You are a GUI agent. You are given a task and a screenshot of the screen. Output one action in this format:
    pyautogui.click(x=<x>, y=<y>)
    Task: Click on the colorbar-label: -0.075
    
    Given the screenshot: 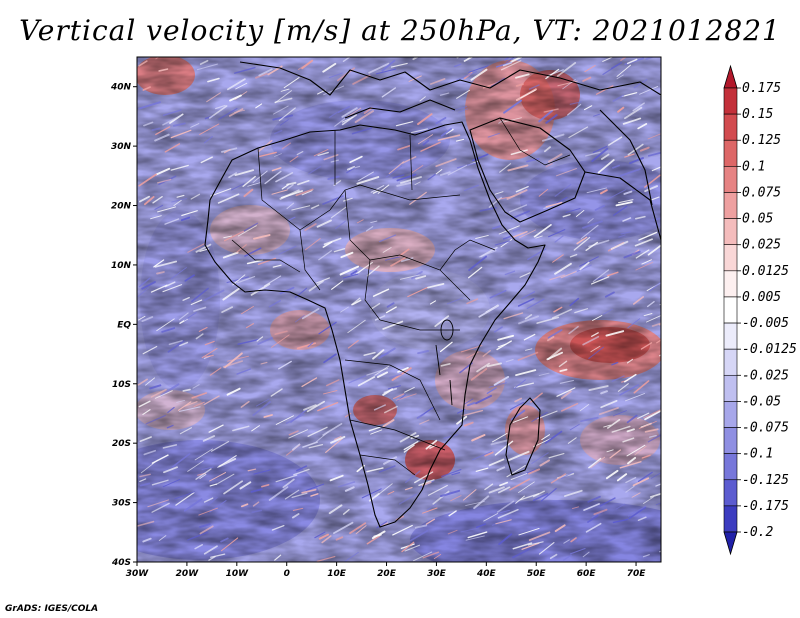 What is the action you would take?
    pyautogui.click(x=765, y=428)
    